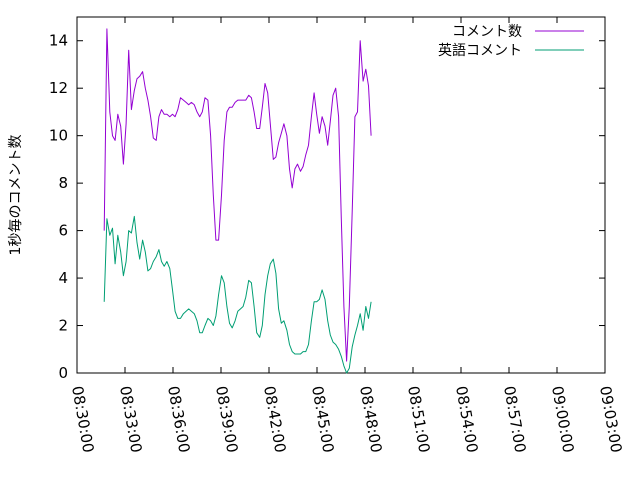 The width and height of the screenshot is (640, 480). What do you see at coordinates (610, 419) in the screenshot?
I see `x-tick-label: 09:03:00` at bounding box center [610, 419].